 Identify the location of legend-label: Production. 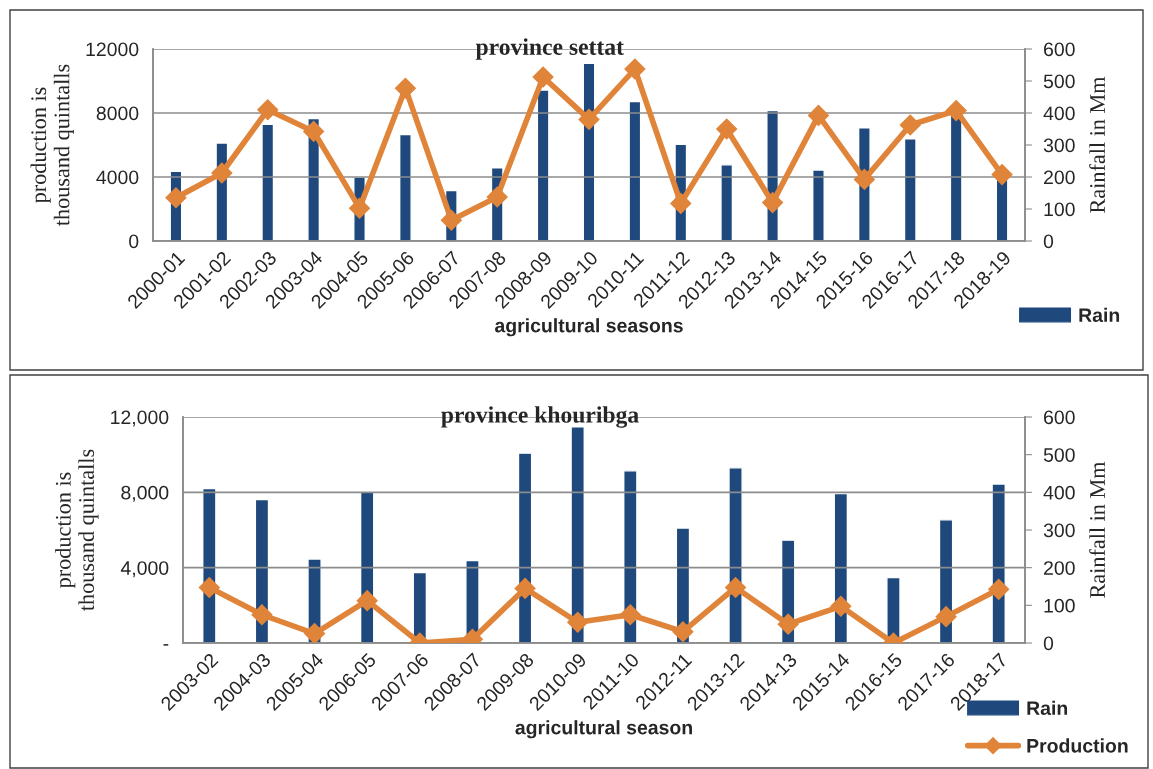
(1077, 745).